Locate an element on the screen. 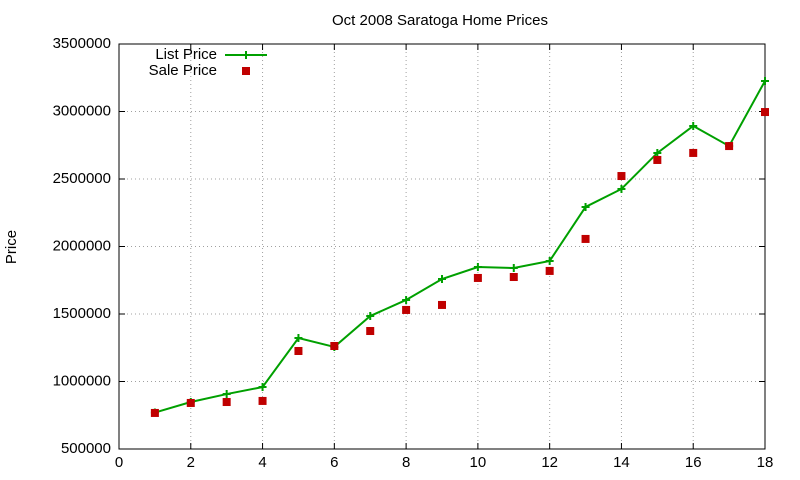  x-tick-label: 4 is located at coordinates (262, 462).